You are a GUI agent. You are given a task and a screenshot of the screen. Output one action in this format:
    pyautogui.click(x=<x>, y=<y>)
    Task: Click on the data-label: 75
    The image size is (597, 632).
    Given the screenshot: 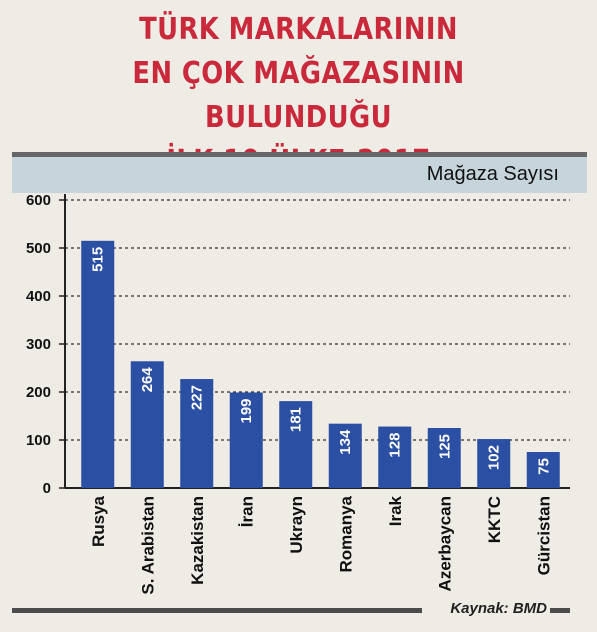 What is the action you would take?
    pyautogui.click(x=543, y=466)
    